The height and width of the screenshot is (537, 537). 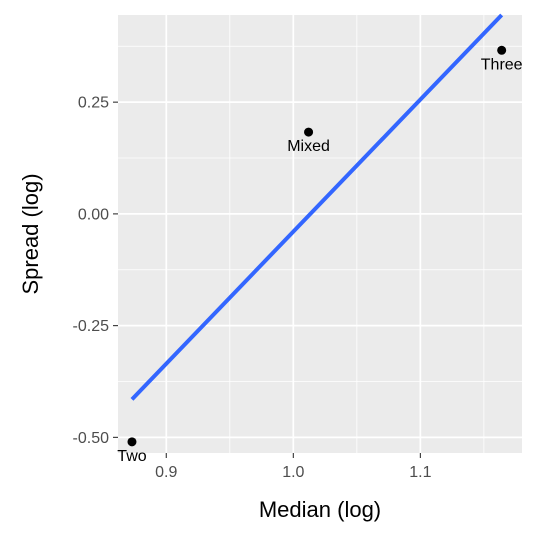 I want to click on data-point-label: Three, so click(x=502, y=64).